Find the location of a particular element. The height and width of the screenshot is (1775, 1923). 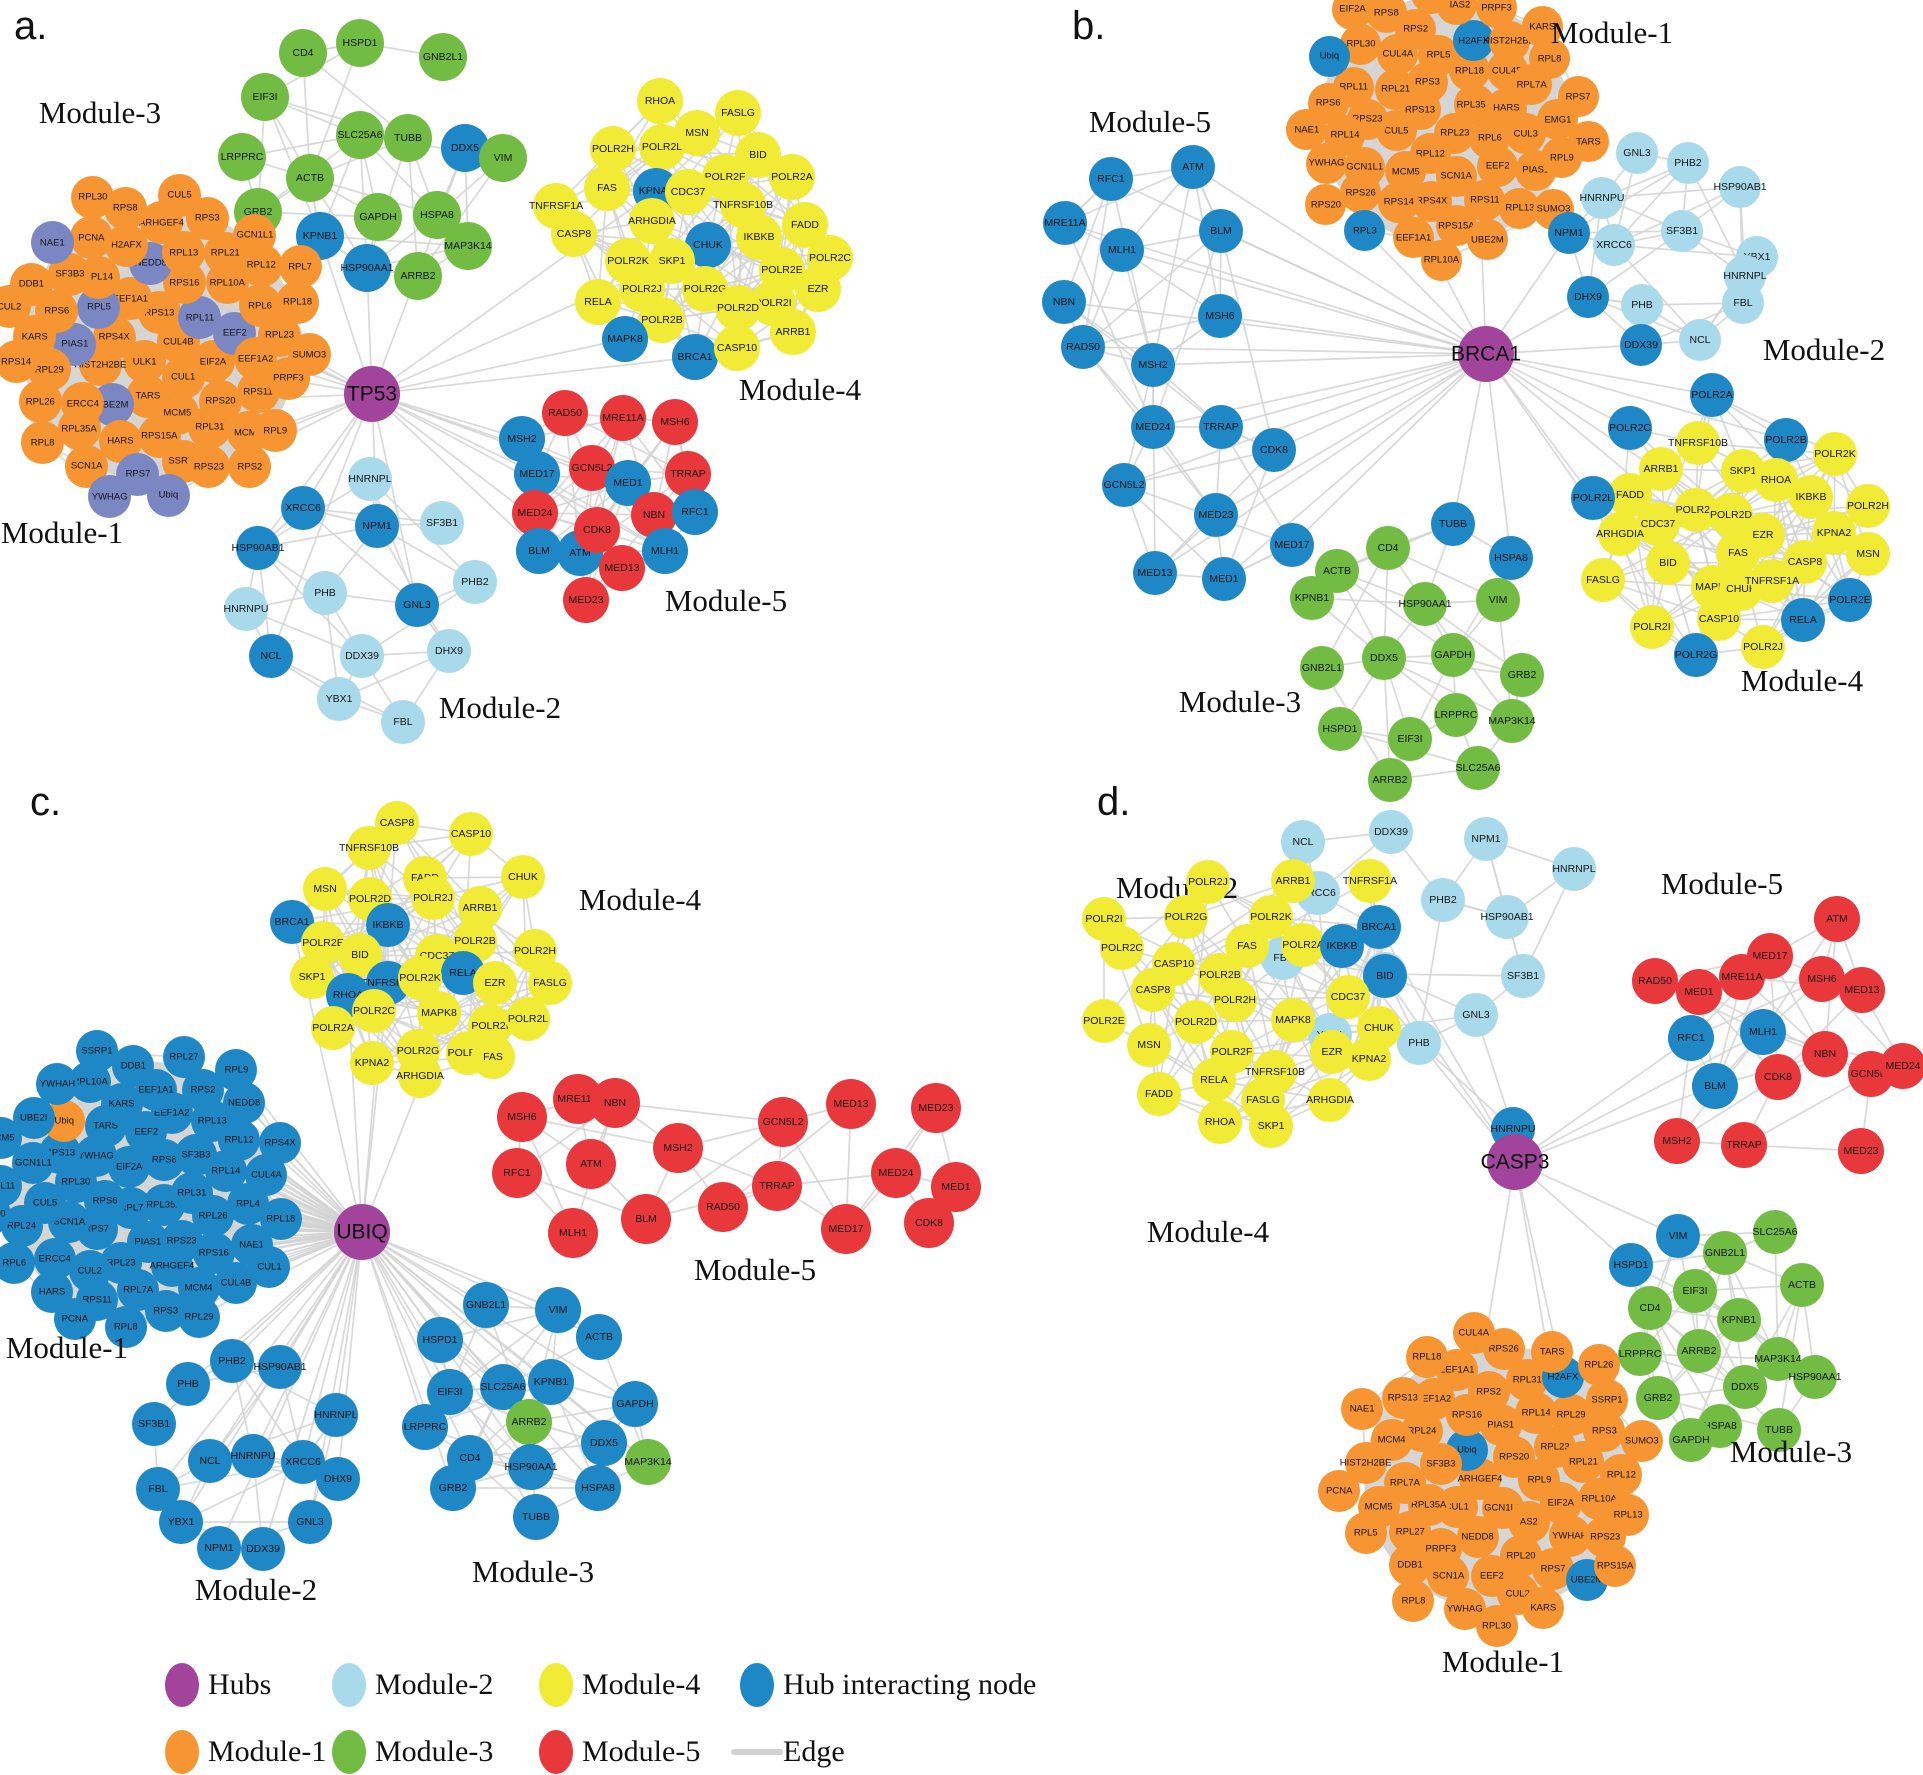

node-polr2b: POLR2B is located at coordinates (1786, 440).